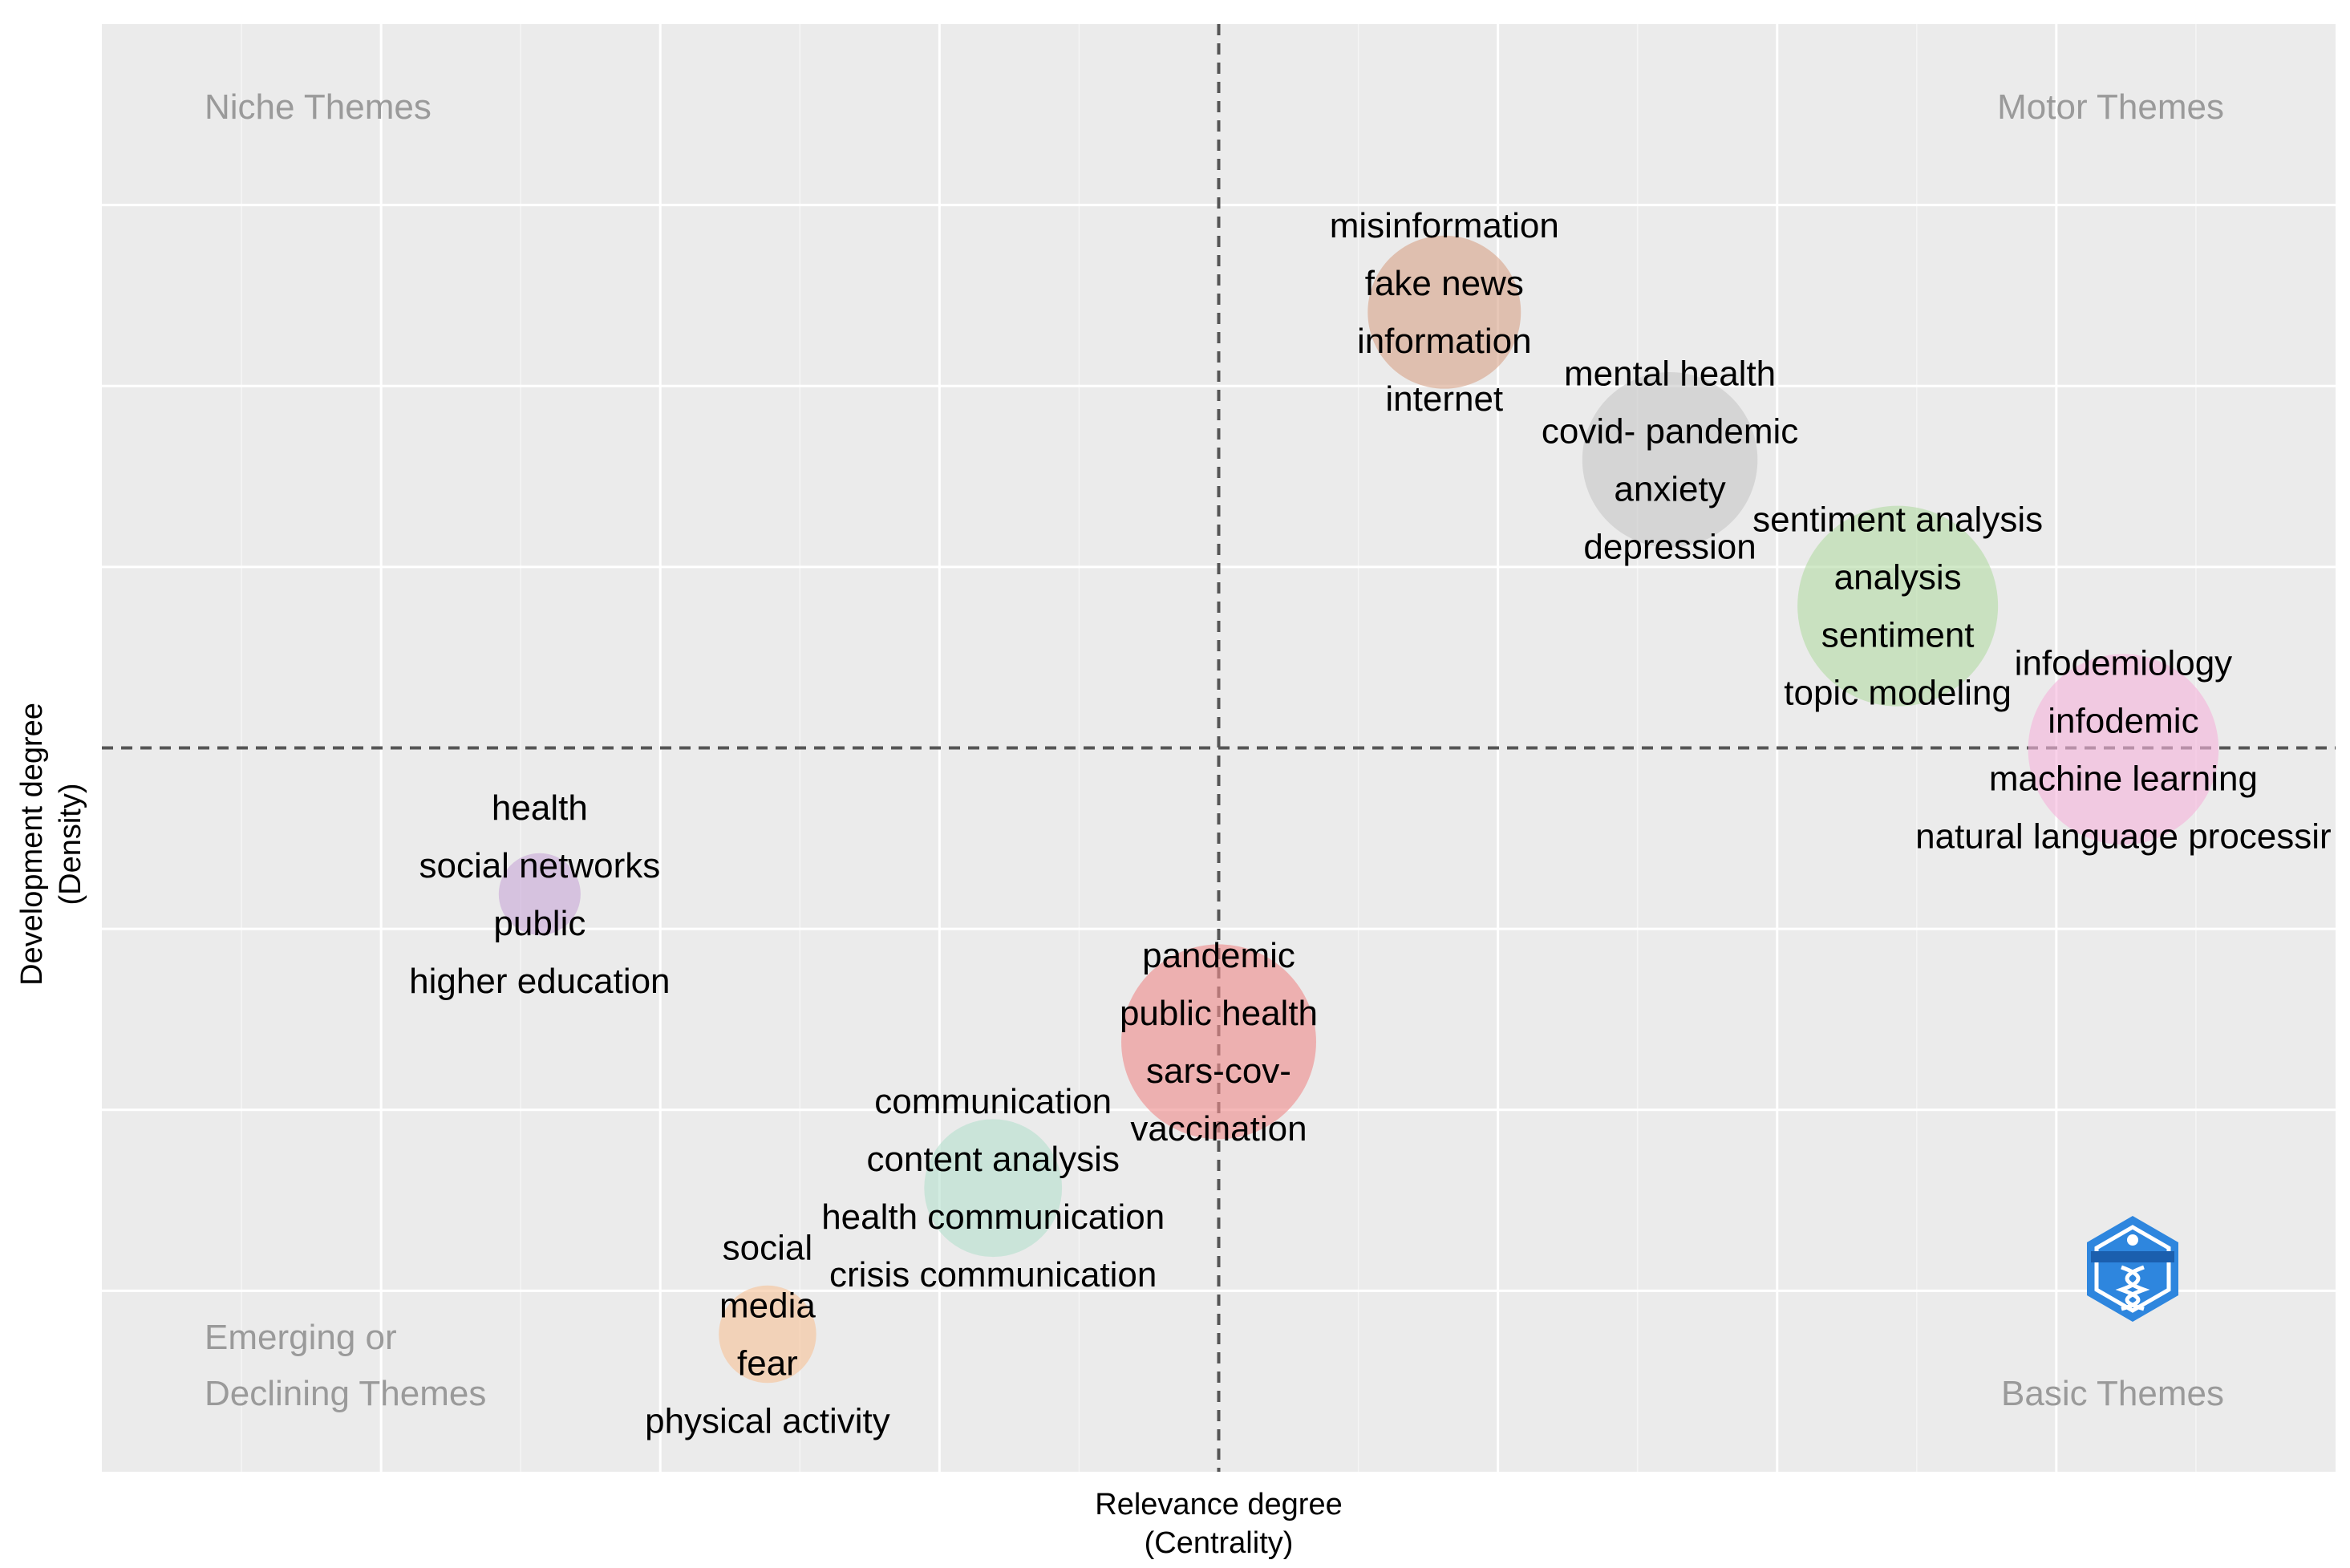 The image size is (2350, 1568). I want to click on cluster-keyword-label: covid- pandemic, so click(1670, 431).